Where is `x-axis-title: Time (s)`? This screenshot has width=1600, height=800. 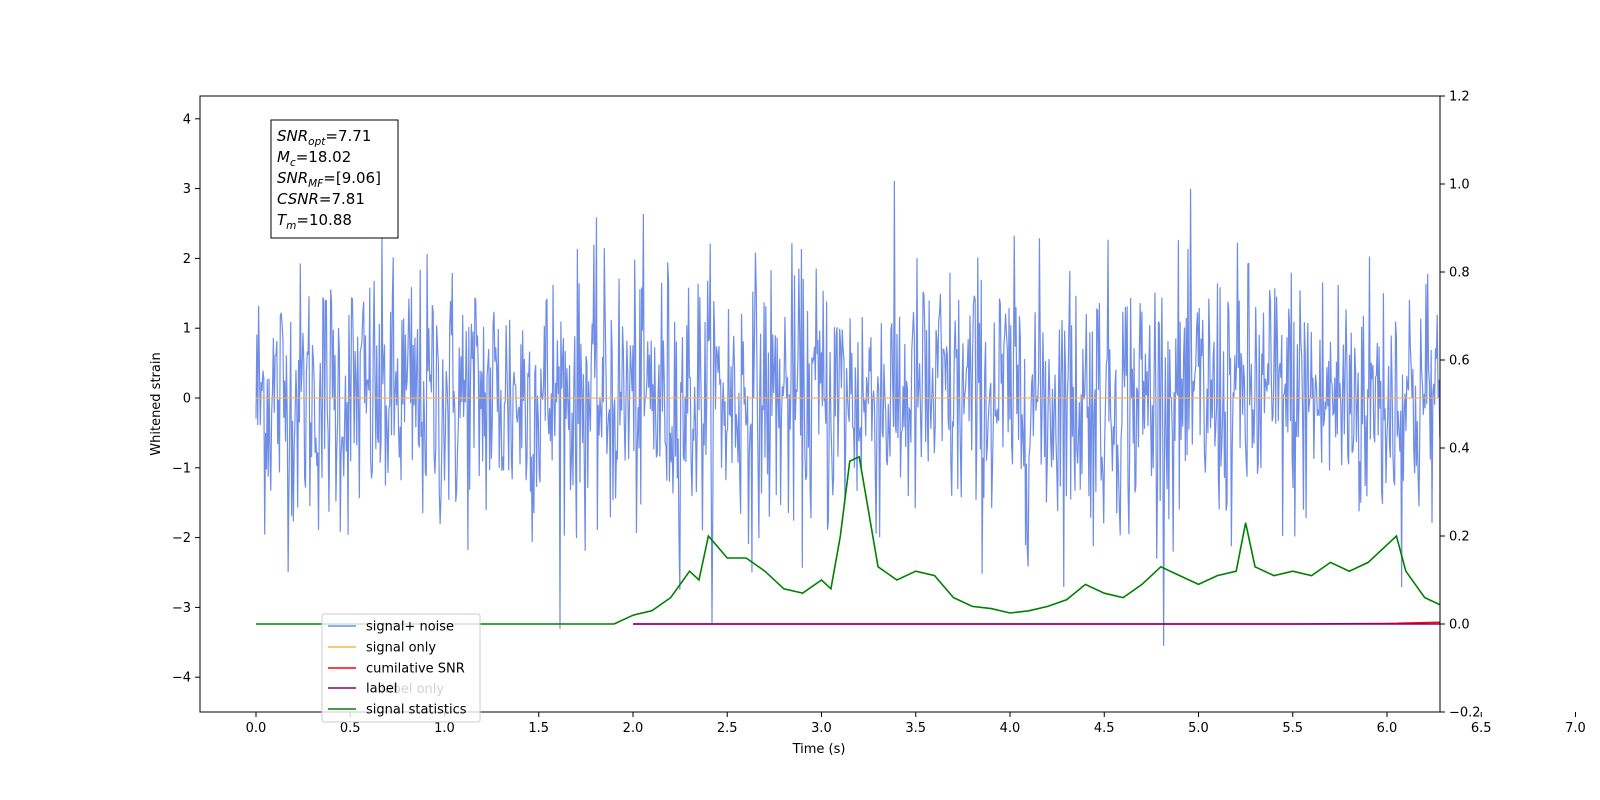 x-axis-title: Time (s) is located at coordinates (819, 749).